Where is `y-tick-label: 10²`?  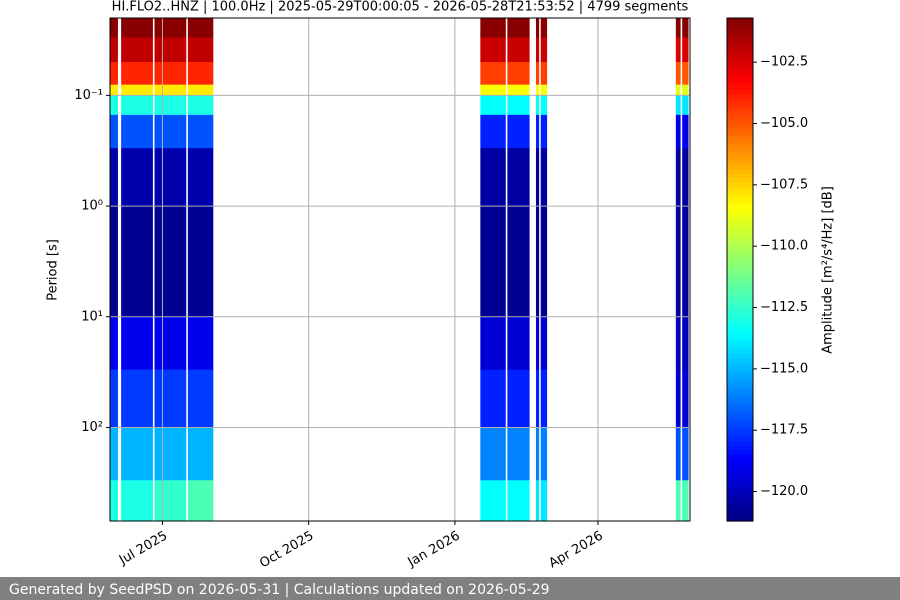 y-tick-label: 10² is located at coordinates (92, 427).